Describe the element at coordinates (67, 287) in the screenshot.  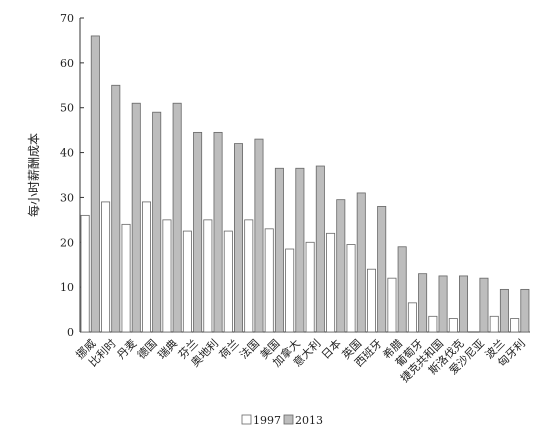
I see `y-tick-label: 10` at that location.